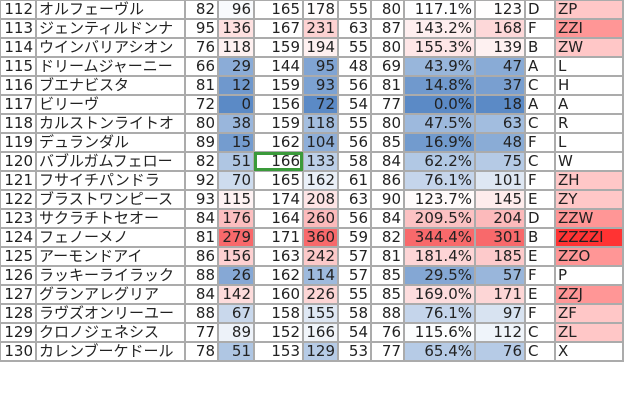  What do you see at coordinates (278, 256) in the screenshot?
I see `value-cell-c: 163` at bounding box center [278, 256].